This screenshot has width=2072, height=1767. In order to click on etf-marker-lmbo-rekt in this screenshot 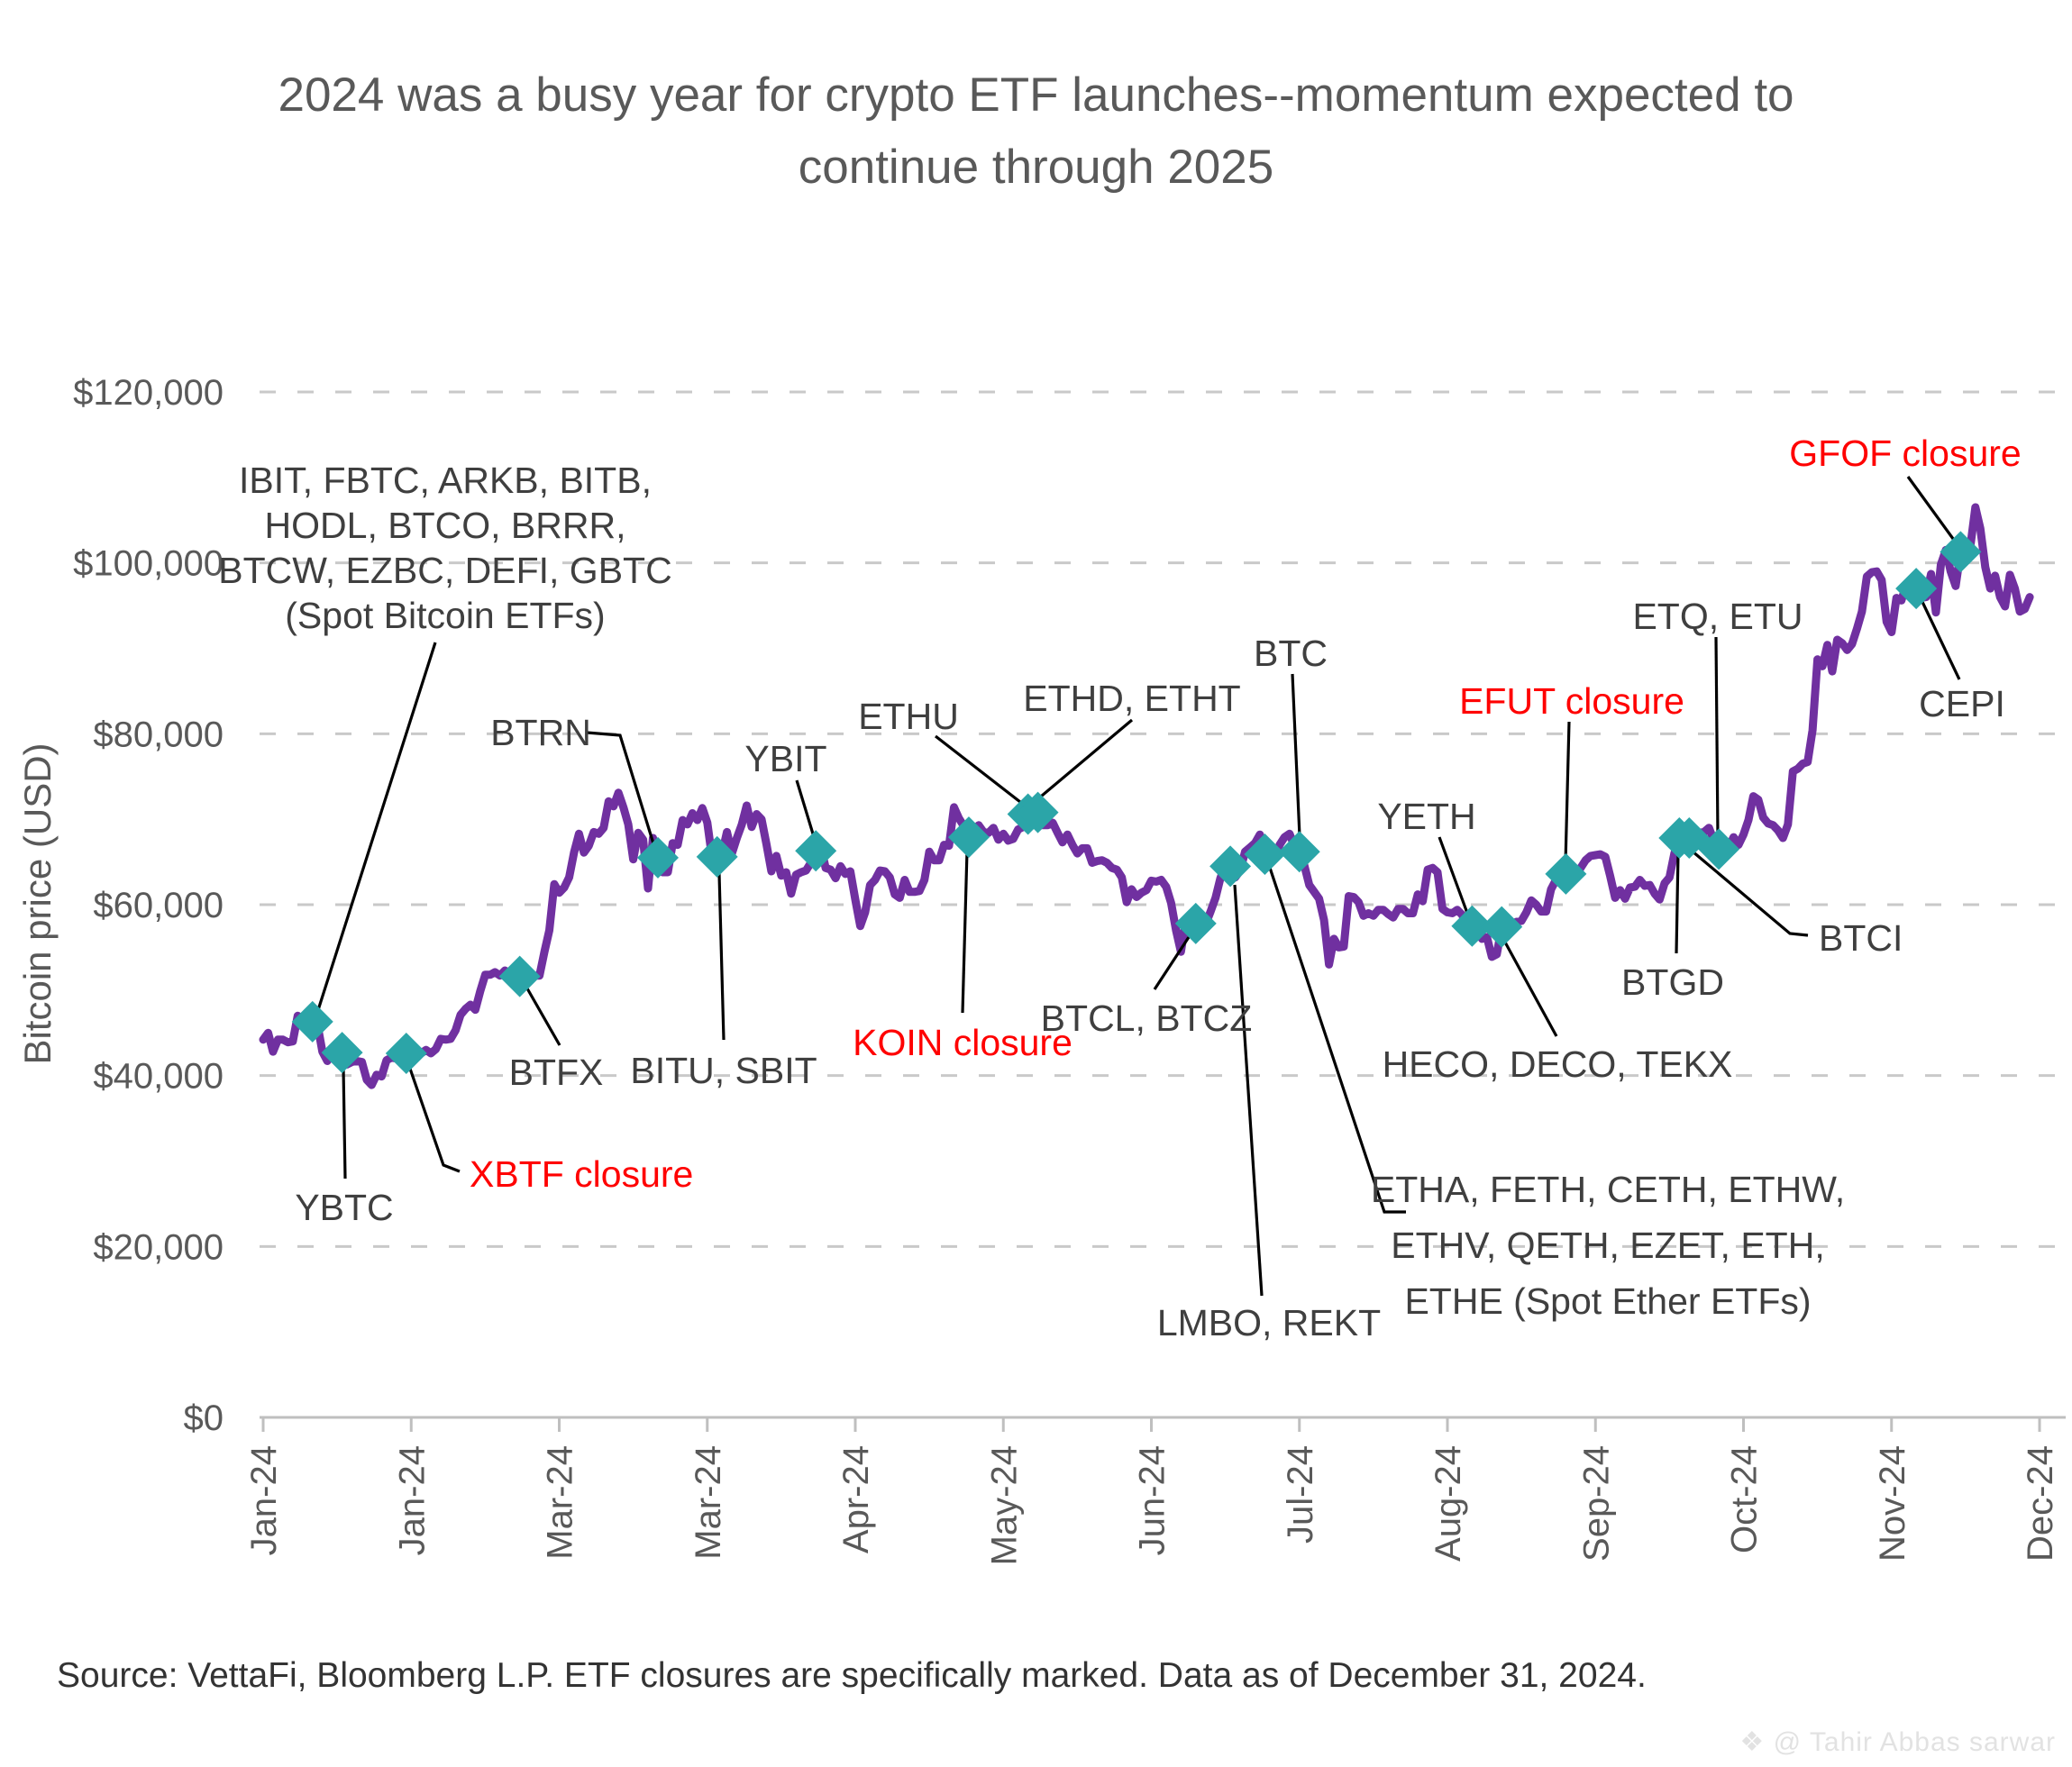, I will do `click(1230, 866)`.